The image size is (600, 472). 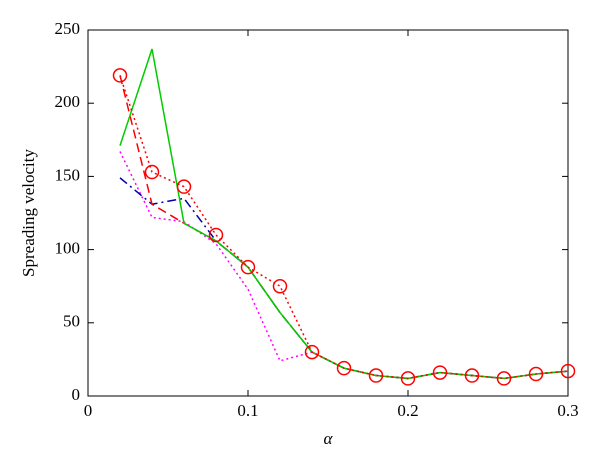 I want to click on y-tick-label: 200, so click(x=68, y=101).